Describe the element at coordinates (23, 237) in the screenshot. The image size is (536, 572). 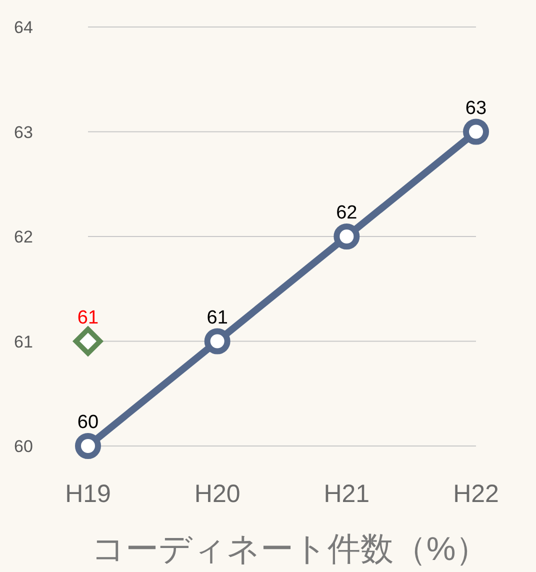
I see `y-tick-label: 62` at that location.